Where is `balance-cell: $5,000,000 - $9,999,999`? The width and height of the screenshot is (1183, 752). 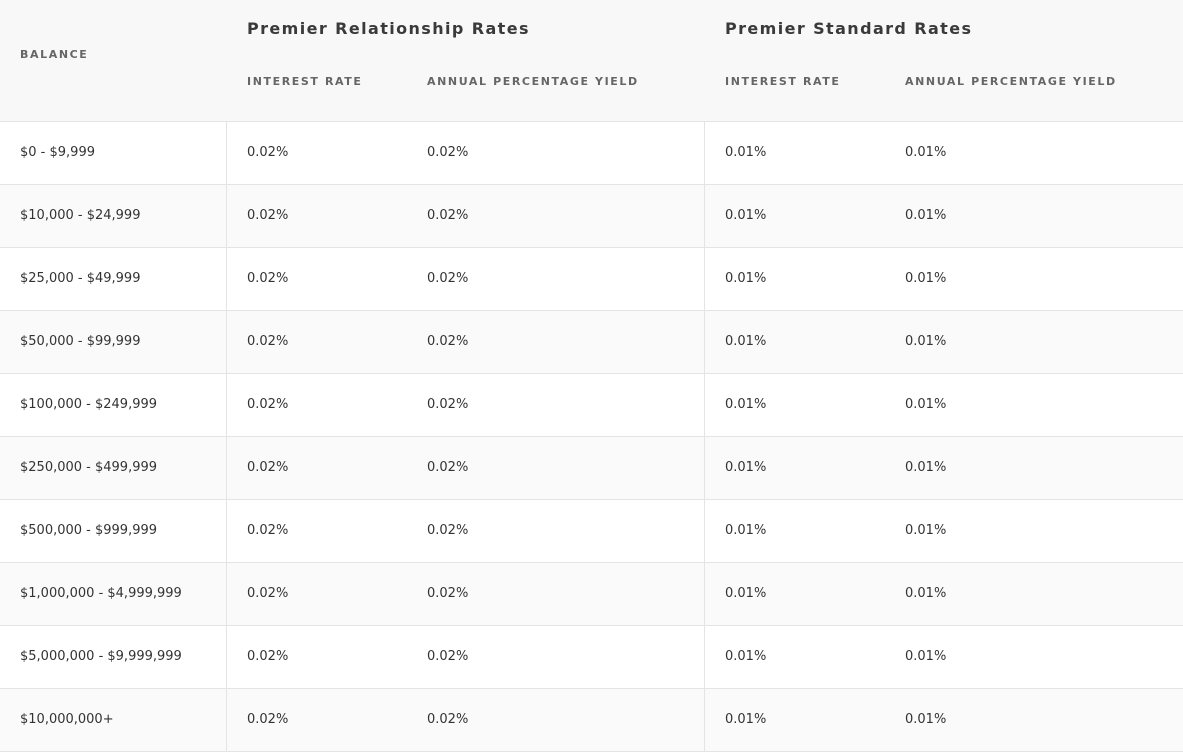 balance-cell: $5,000,000 - $9,999,999 is located at coordinates (101, 656).